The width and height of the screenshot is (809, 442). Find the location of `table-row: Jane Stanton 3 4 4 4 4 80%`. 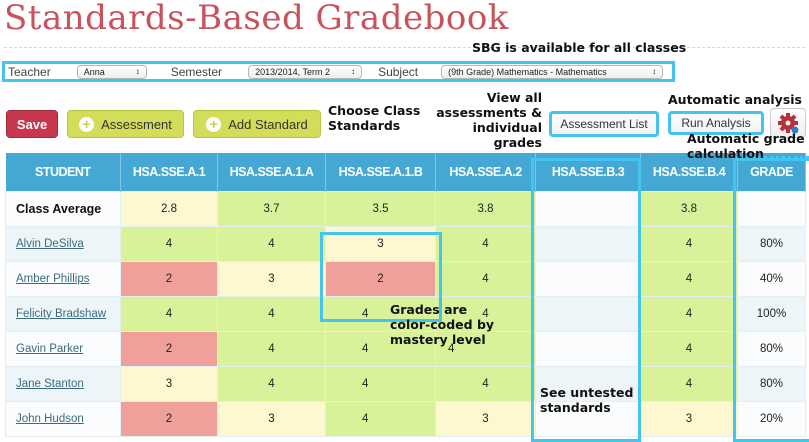

table-row: Jane Stanton 3 4 4 4 4 80% is located at coordinates (405, 383).